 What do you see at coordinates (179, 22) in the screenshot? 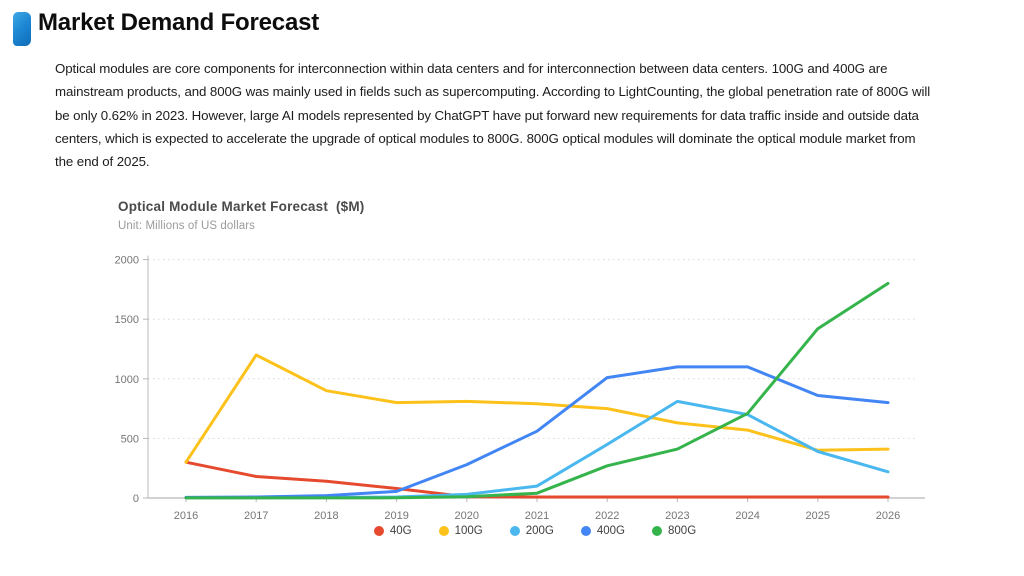
I see `page-title: Market Demand Forecast` at bounding box center [179, 22].